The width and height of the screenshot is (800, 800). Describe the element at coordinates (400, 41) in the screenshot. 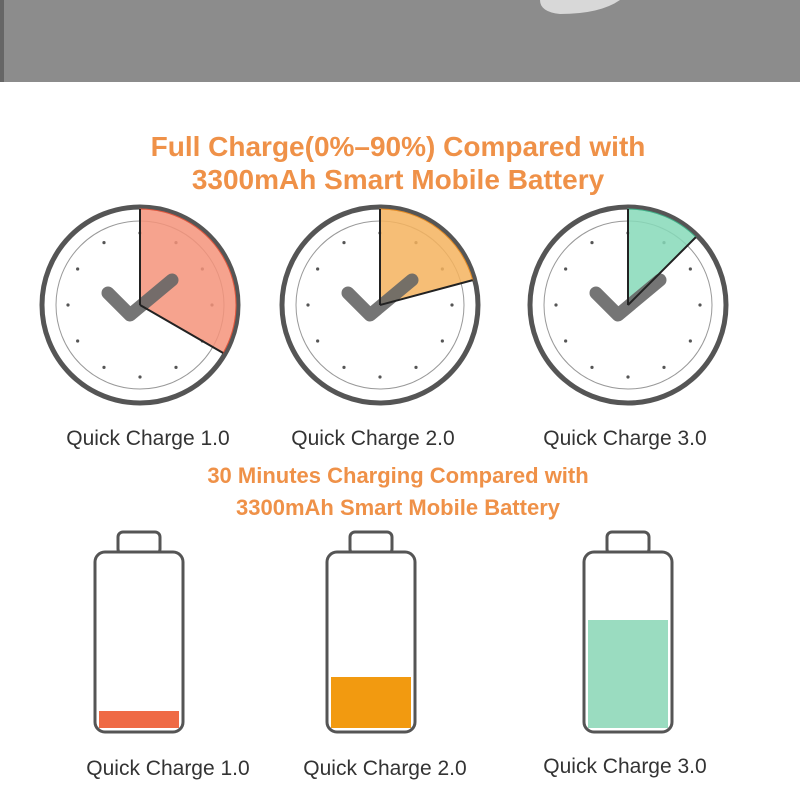

I see `top-banner` at that location.